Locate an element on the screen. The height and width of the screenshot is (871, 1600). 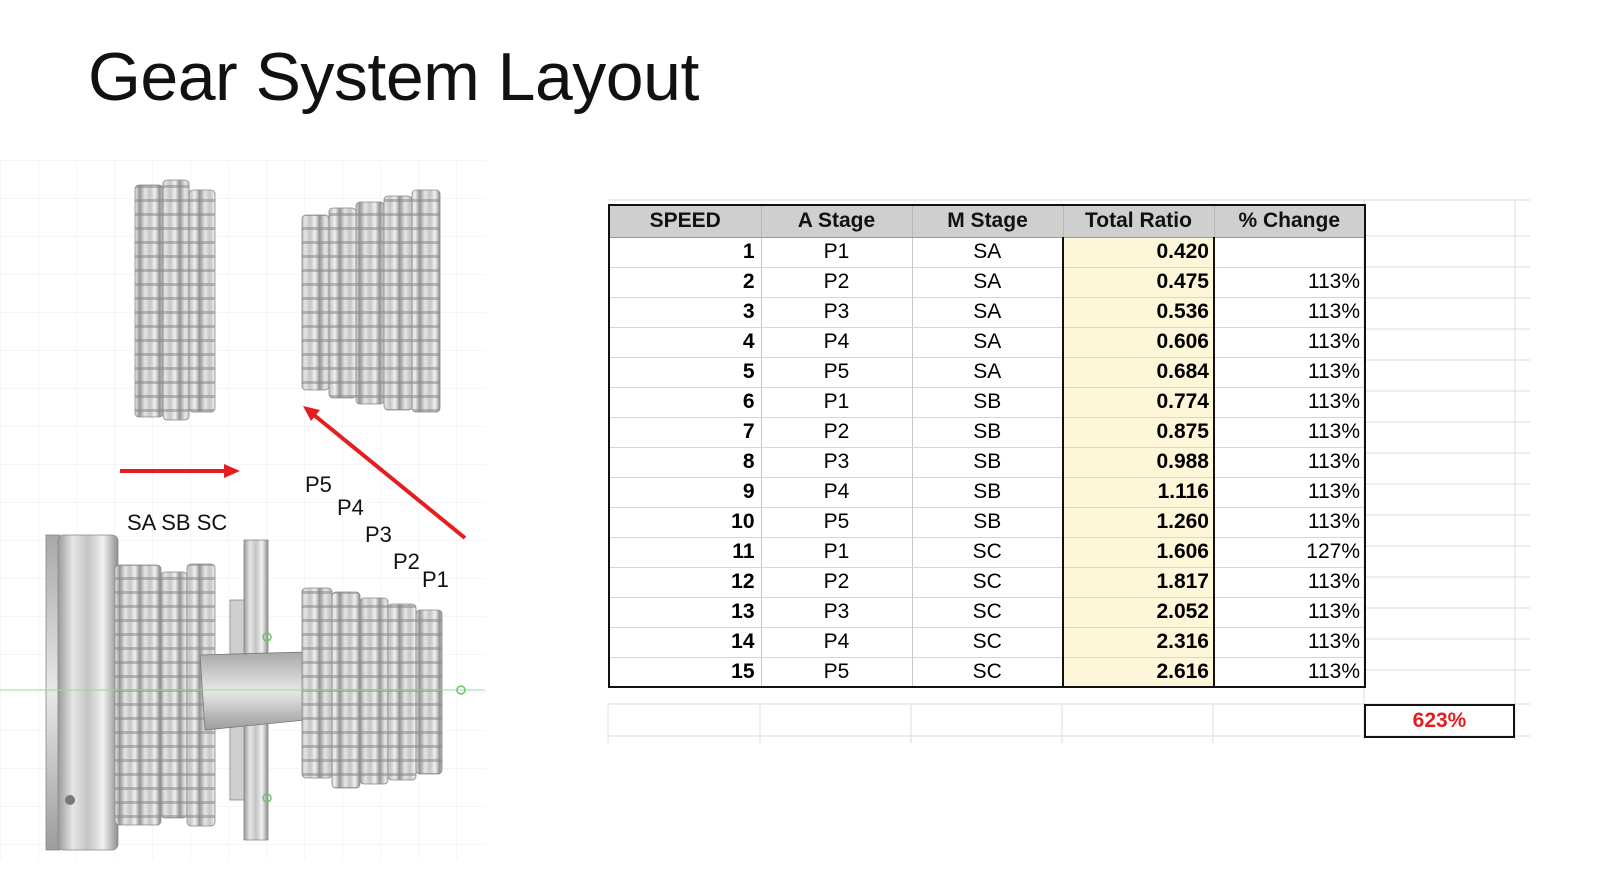
table-row: 11 P1 SC 1.606 127% is located at coordinates (987, 552).